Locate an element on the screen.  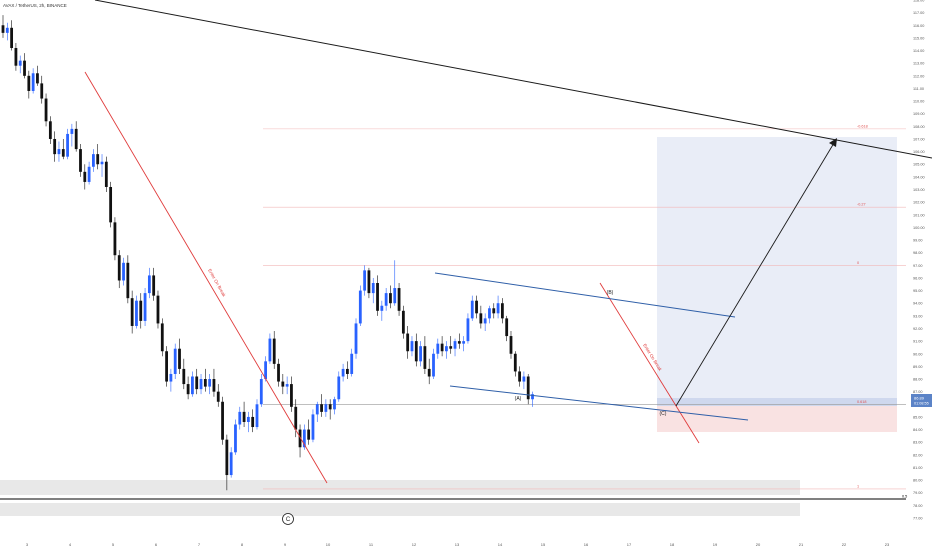
y-tick-label: 89.00 is located at coordinates (918, 367).